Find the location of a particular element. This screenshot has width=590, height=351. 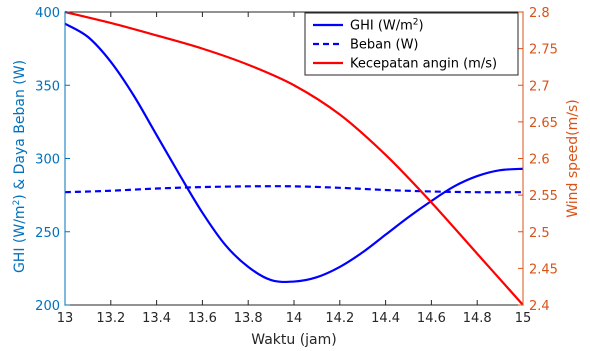

x-tick-label: 13 is located at coordinates (65, 318).